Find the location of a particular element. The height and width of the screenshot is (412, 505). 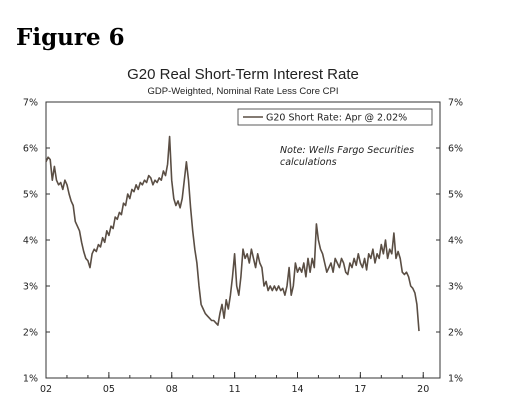

y-tick-label-right: 2% is located at coordinates (455, 333).